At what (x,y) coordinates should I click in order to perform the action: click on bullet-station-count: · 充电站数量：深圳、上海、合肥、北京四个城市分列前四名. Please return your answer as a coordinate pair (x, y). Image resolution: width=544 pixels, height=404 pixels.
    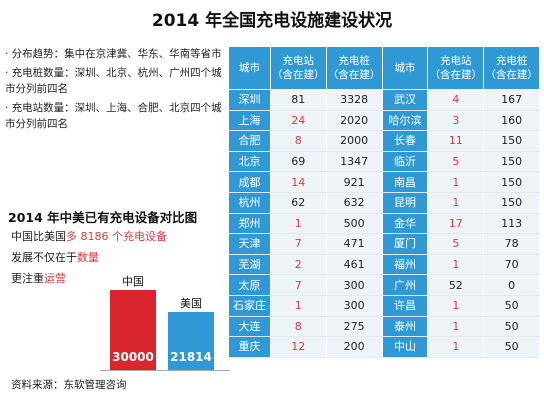
    Looking at the image, I should click on (113, 116).